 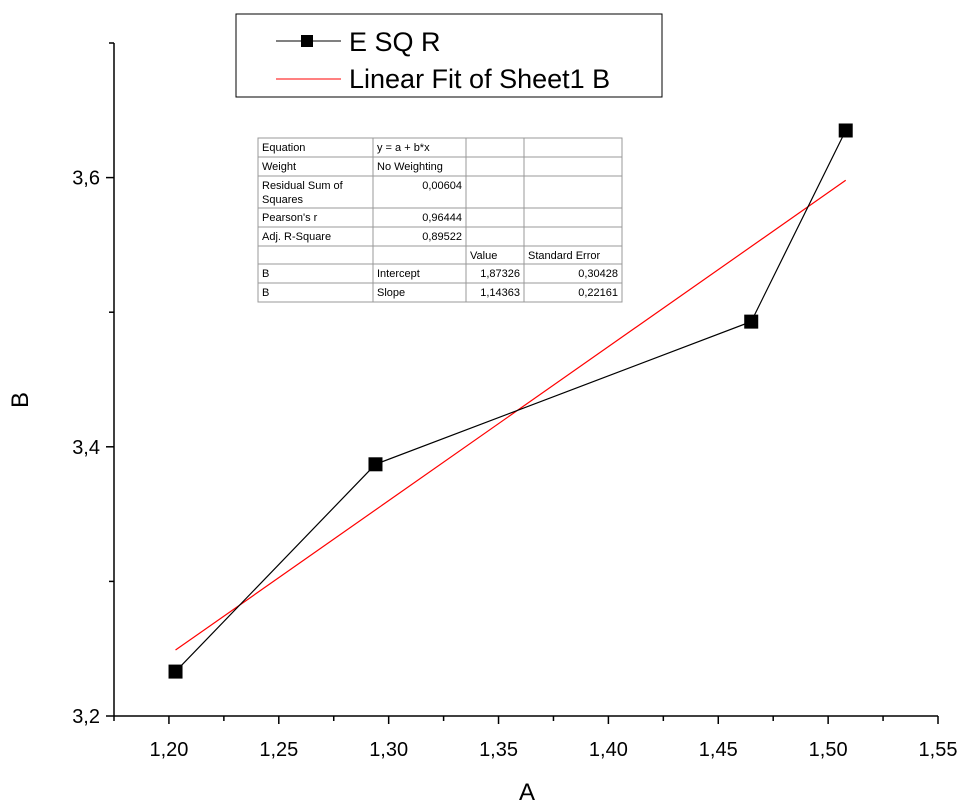 I want to click on y-tick-label: 3,6, so click(x=86, y=179).